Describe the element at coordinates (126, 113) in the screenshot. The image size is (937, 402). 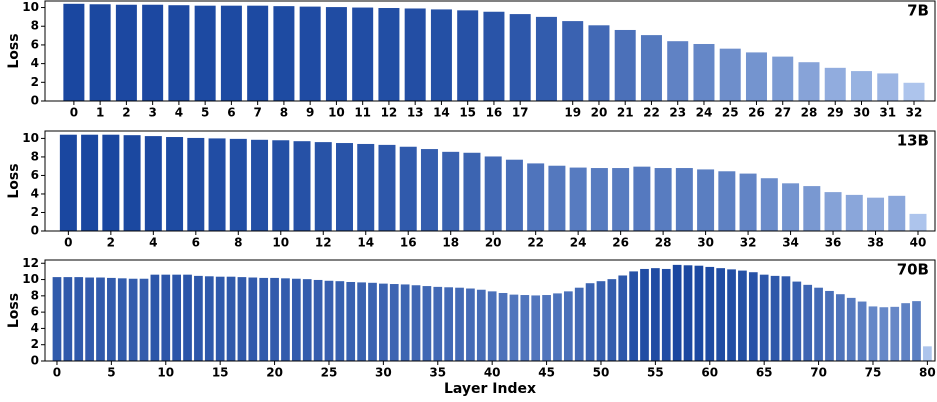
I see `x-tick-label: 2` at that location.